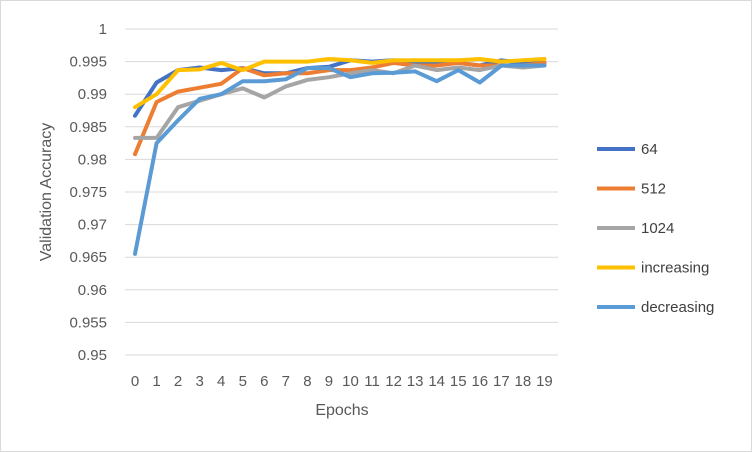 The image size is (752, 452). Describe the element at coordinates (523, 381) in the screenshot. I see `x-tick-label: 18` at that location.